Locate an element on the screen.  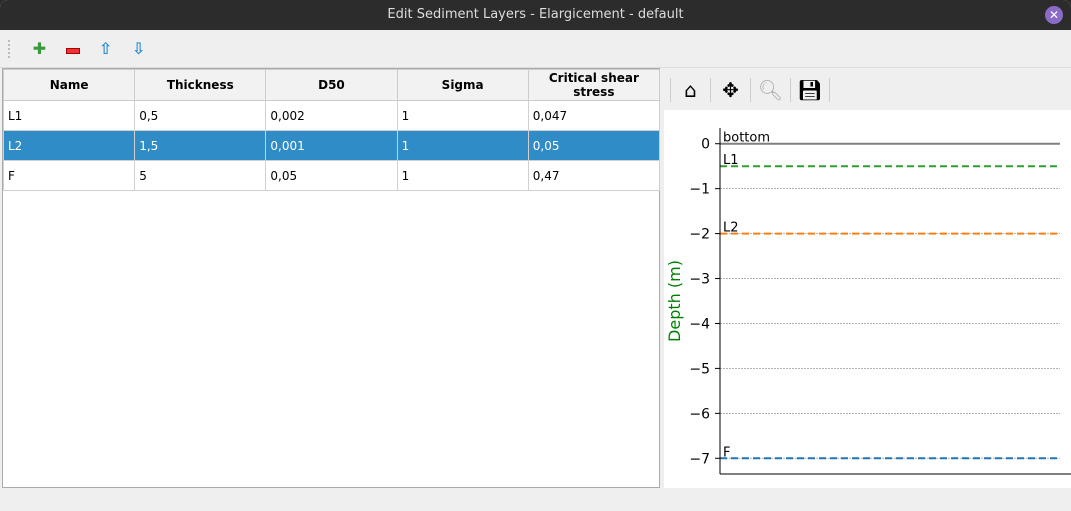
table-cell: 5 is located at coordinates (200, 175).